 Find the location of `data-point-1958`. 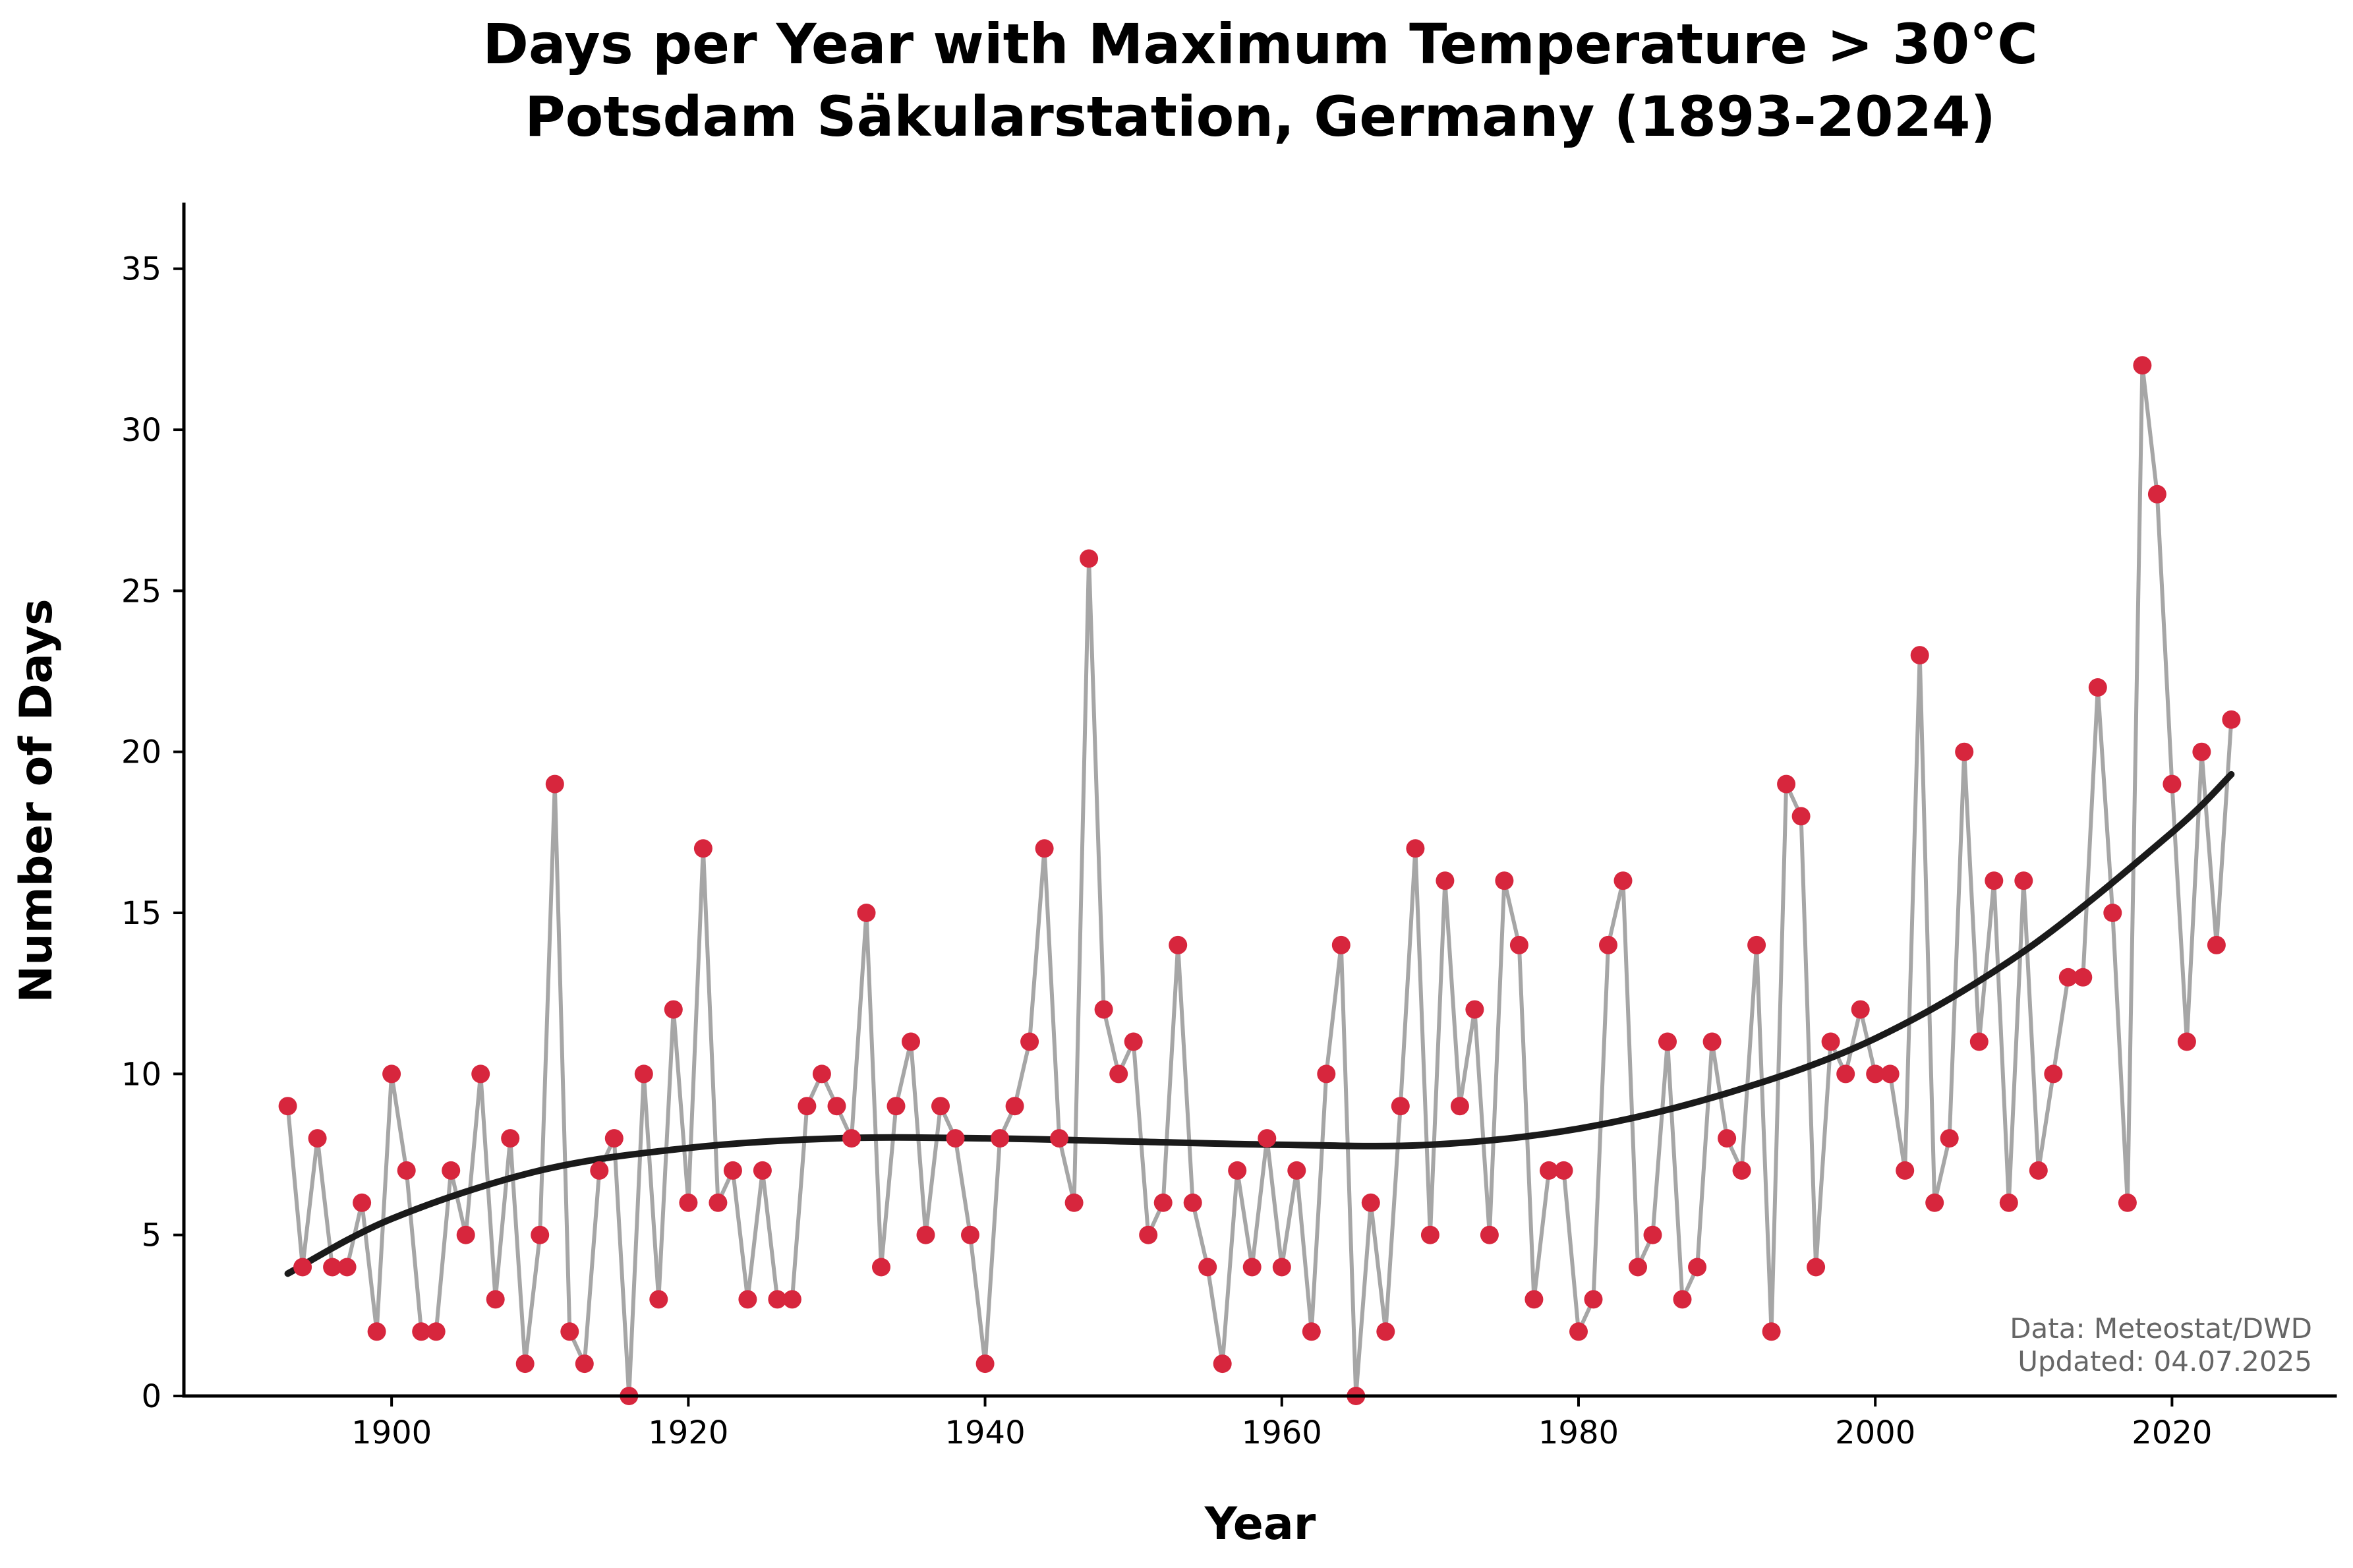

data-point-1958 is located at coordinates (1252, 1267).